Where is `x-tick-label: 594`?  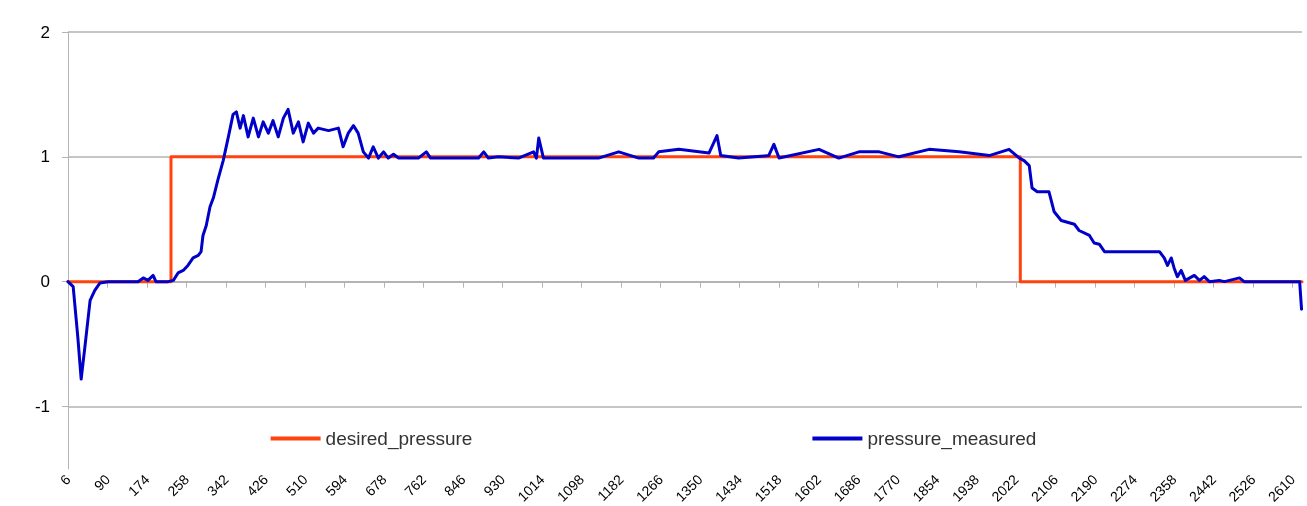 x-tick-label: 594 is located at coordinates (336, 485).